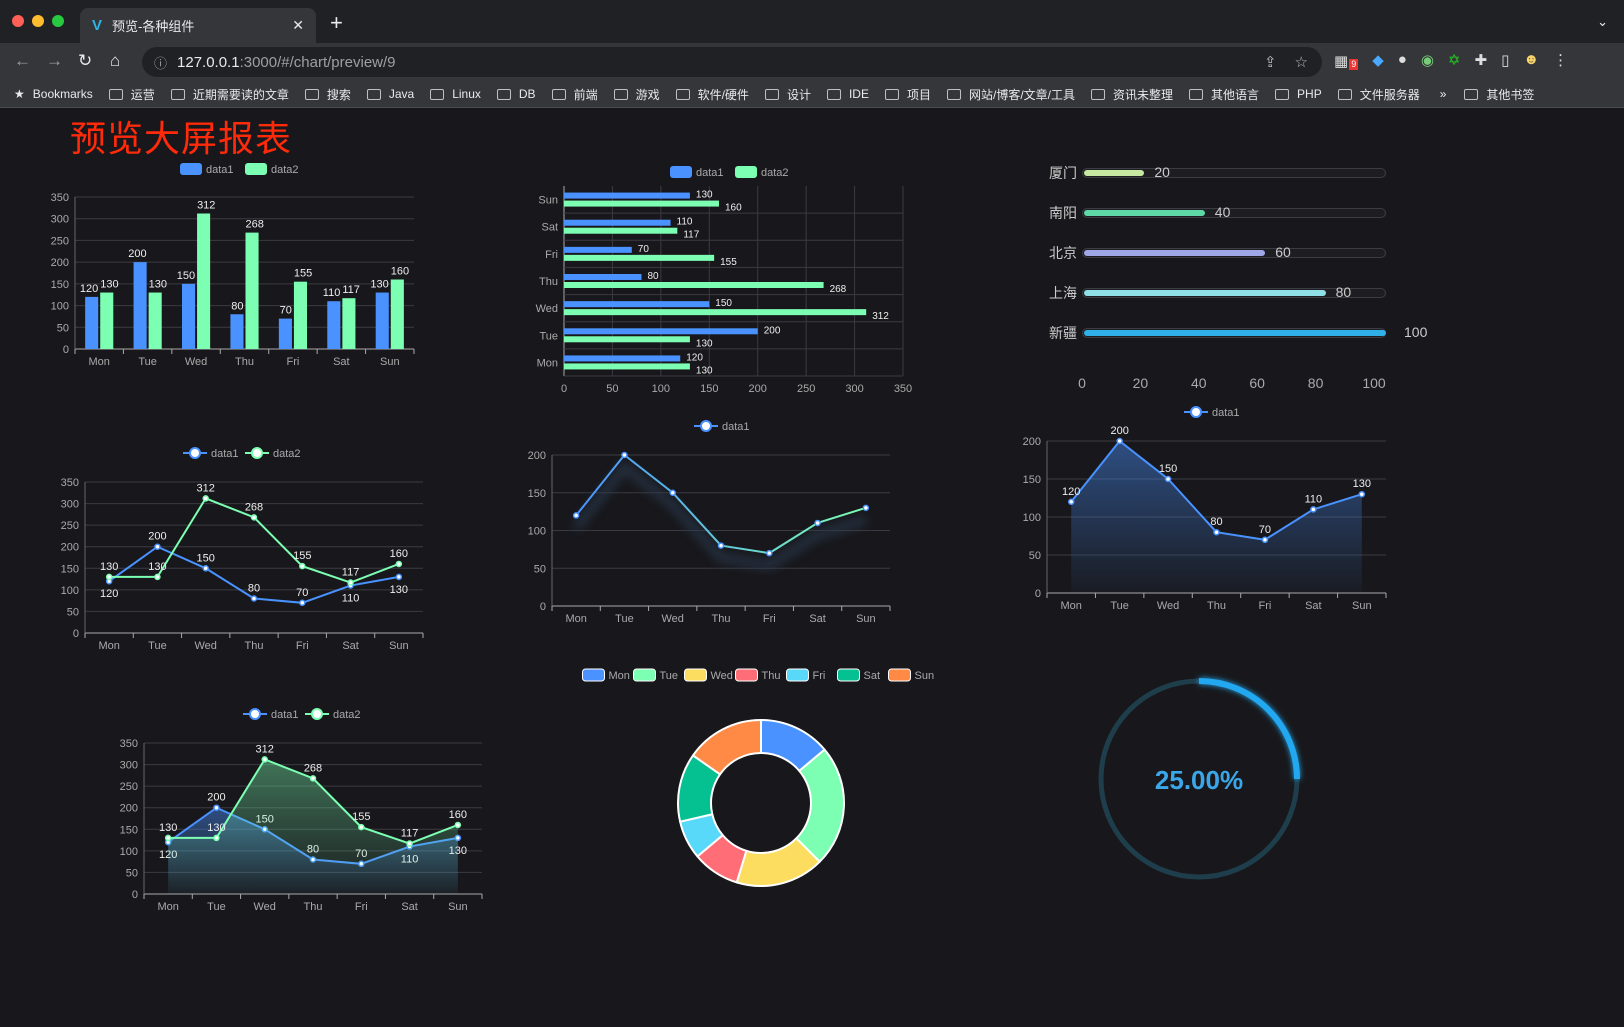 The height and width of the screenshot is (1027, 1624). Describe the element at coordinates (812, 21) in the screenshot. I see `tab-bar: V 预览-各种组件 ✕ + ⌄` at that location.